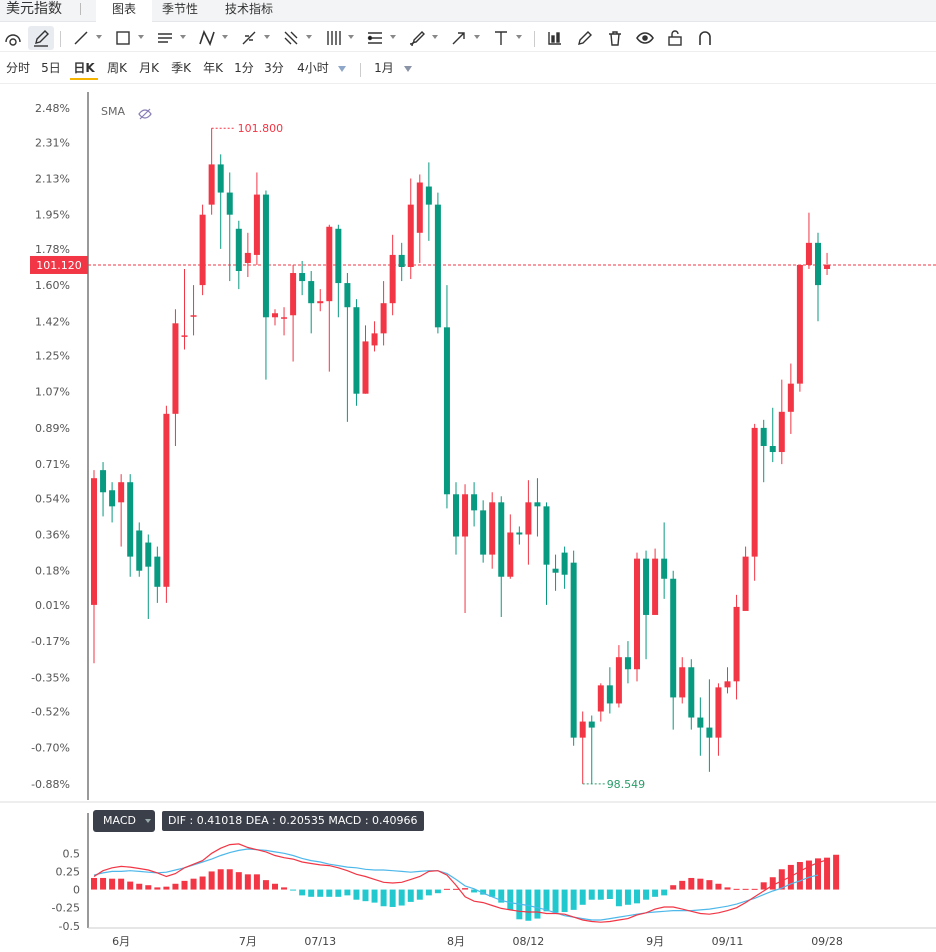 This screenshot has width=936, height=952. Describe the element at coordinates (313, 68) in the screenshot. I see `period-4hour: 4小时` at that location.